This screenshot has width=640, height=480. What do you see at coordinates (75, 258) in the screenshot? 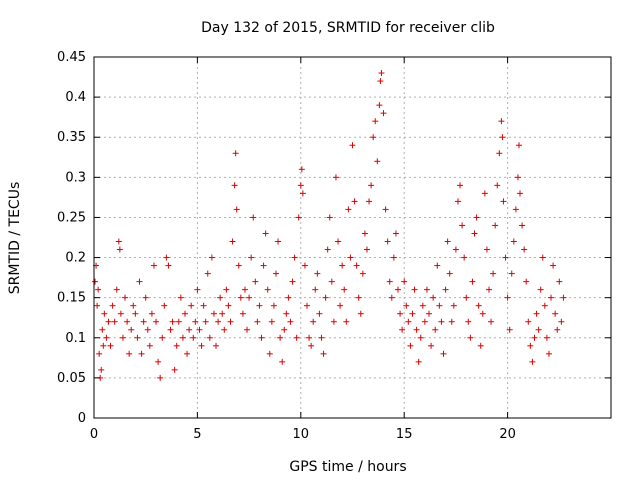
I see `y-tick-label: 0.2` at bounding box center [75, 258].